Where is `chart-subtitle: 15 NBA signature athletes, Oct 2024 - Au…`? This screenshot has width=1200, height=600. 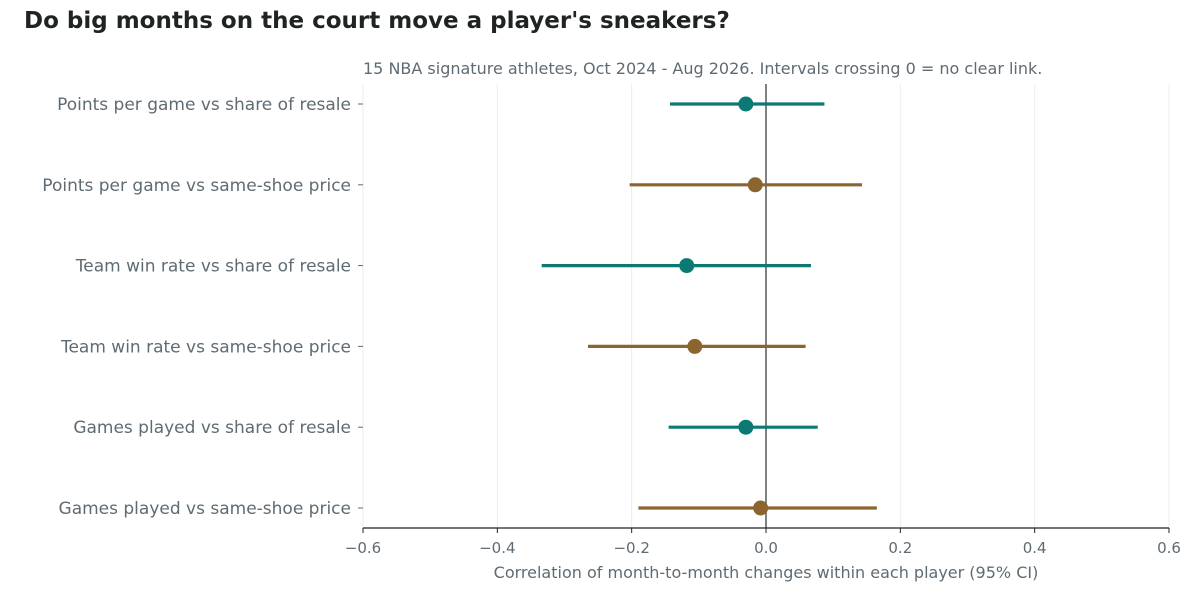 chart-subtitle: 15 NBA signature athletes, Oct 2024 - Au… is located at coordinates (703, 68).